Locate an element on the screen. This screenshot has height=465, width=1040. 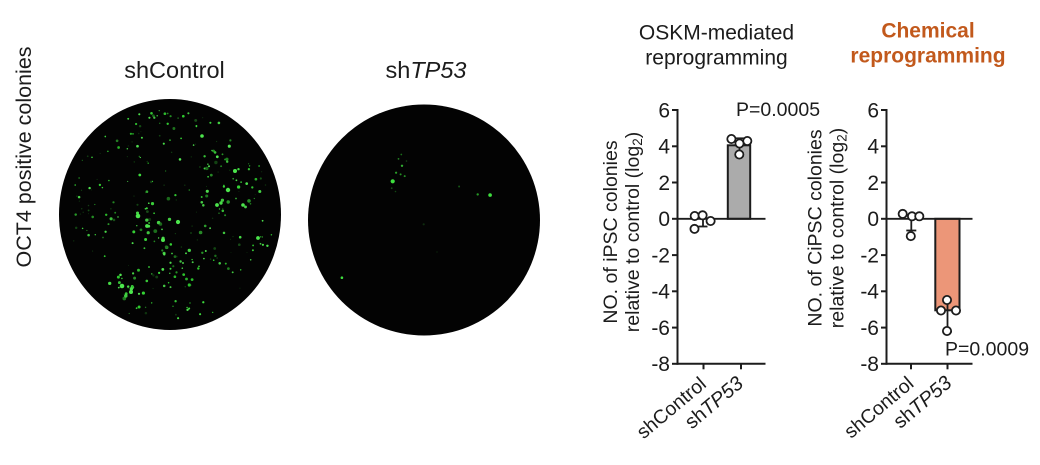
svg-text: OCT4 positive colonies is located at coordinates (24, 156).